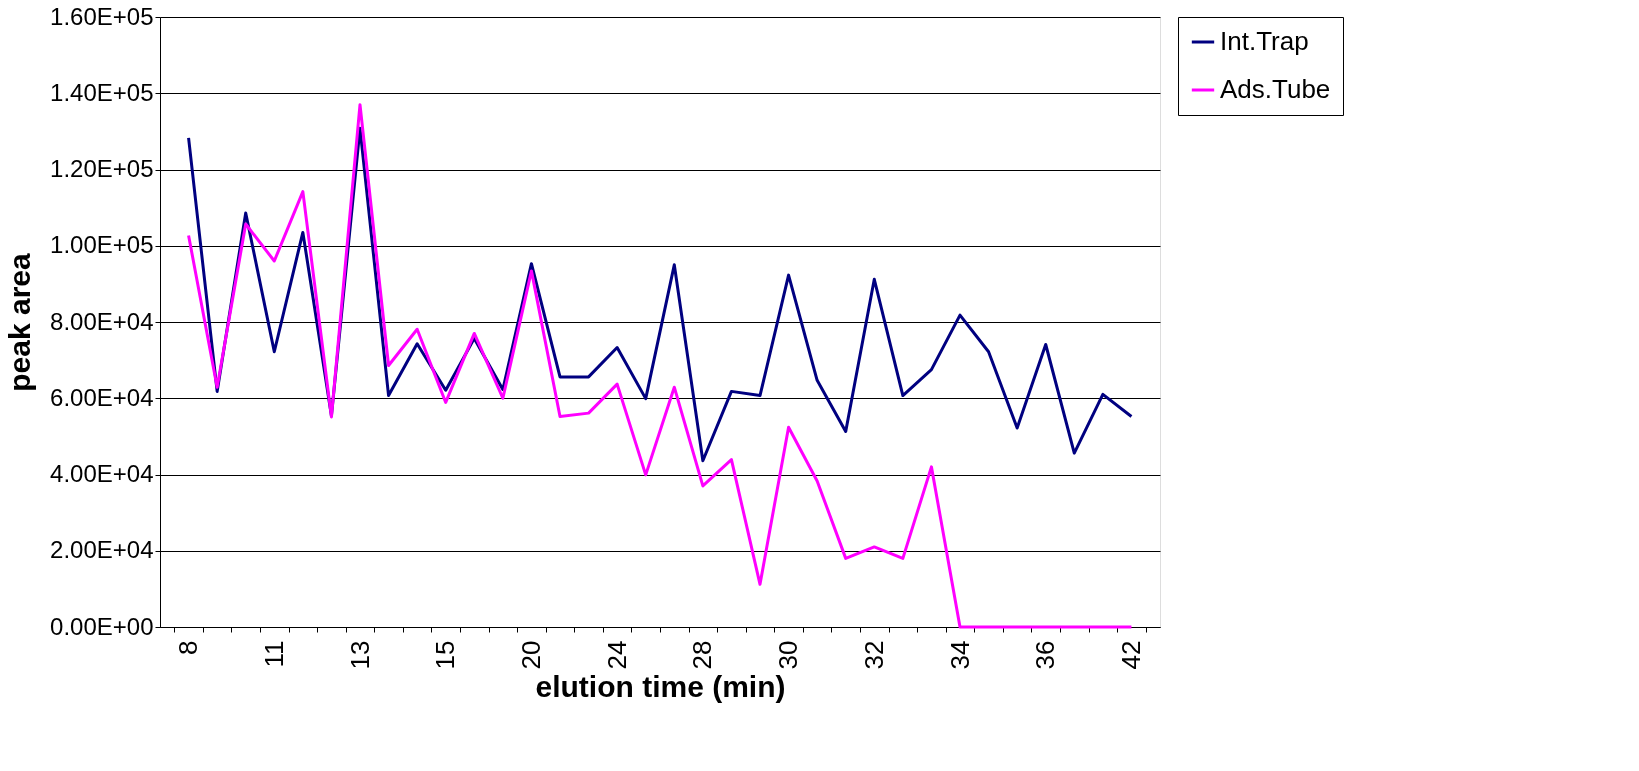  What do you see at coordinates (1130, 655) in the screenshot?
I see `x-tick-label: 42` at bounding box center [1130, 655].